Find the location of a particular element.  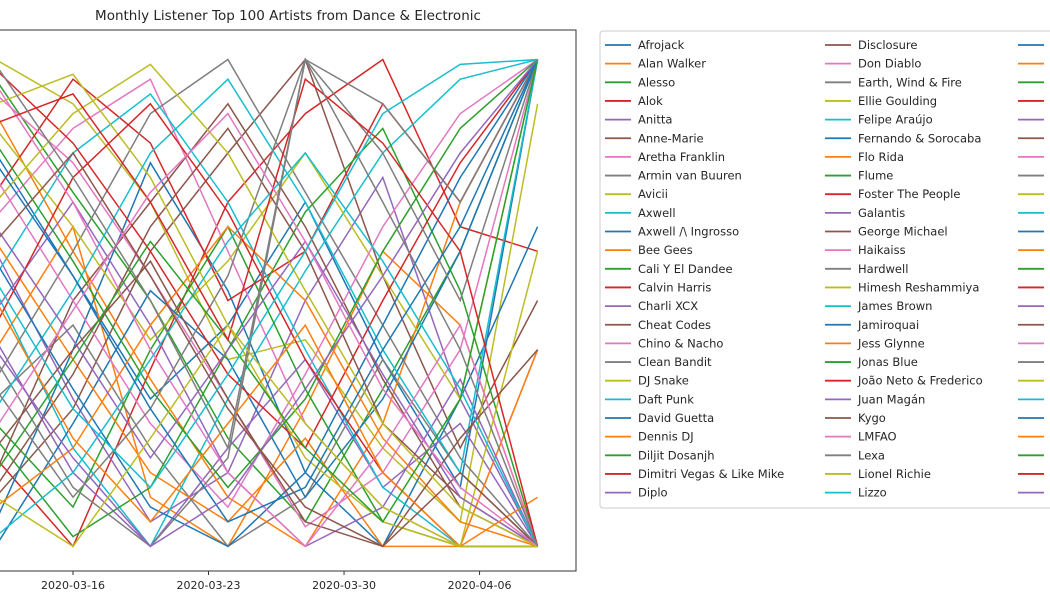

legend-label: Axwell /\ Ingrosso is located at coordinates (688, 232).